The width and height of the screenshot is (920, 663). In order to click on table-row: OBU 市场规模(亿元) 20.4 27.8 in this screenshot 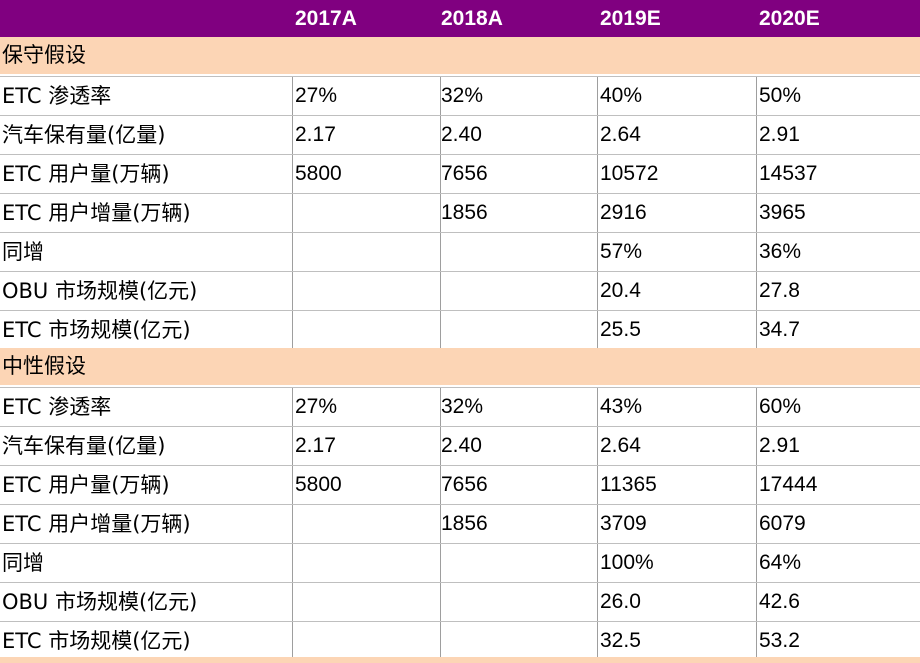, I will do `click(460, 291)`.